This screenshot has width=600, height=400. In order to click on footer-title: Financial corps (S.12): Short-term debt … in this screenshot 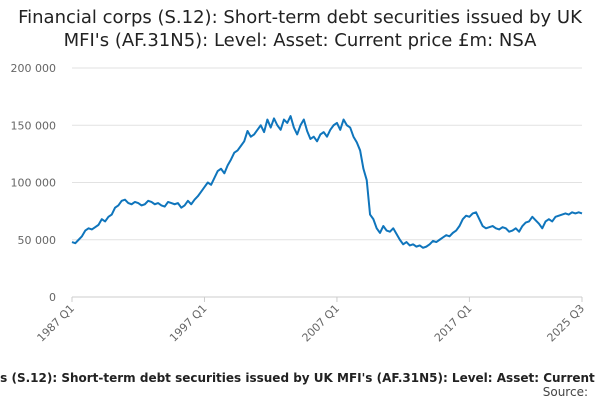, I will do `click(300, 378)`.